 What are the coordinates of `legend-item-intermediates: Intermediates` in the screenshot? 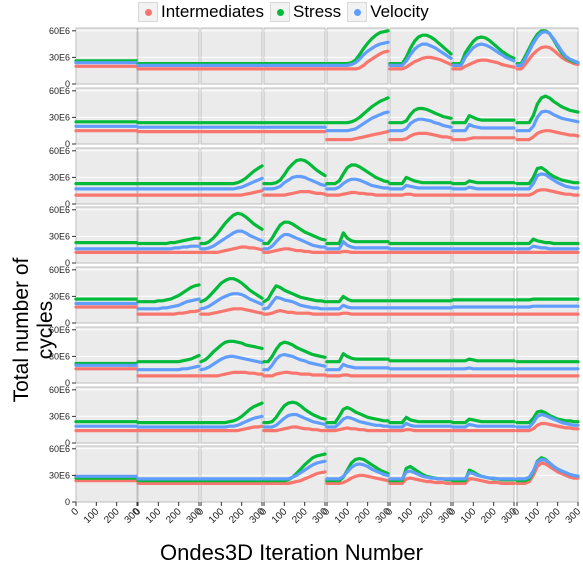 It's located at (201, 12).